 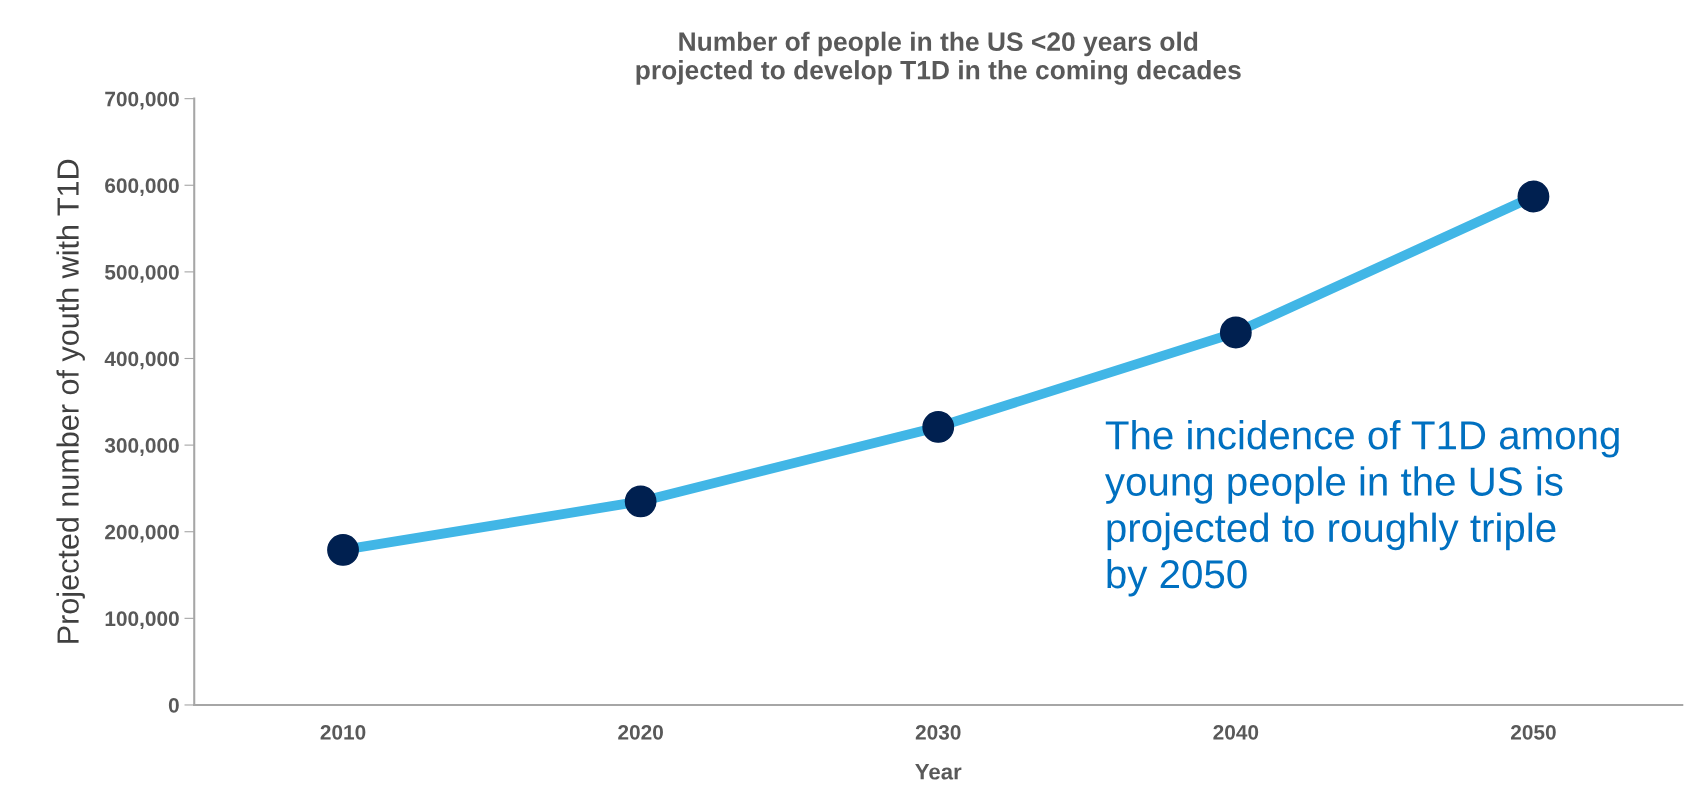 What do you see at coordinates (173, 705) in the screenshot?
I see `y-tick-label: 0` at bounding box center [173, 705].